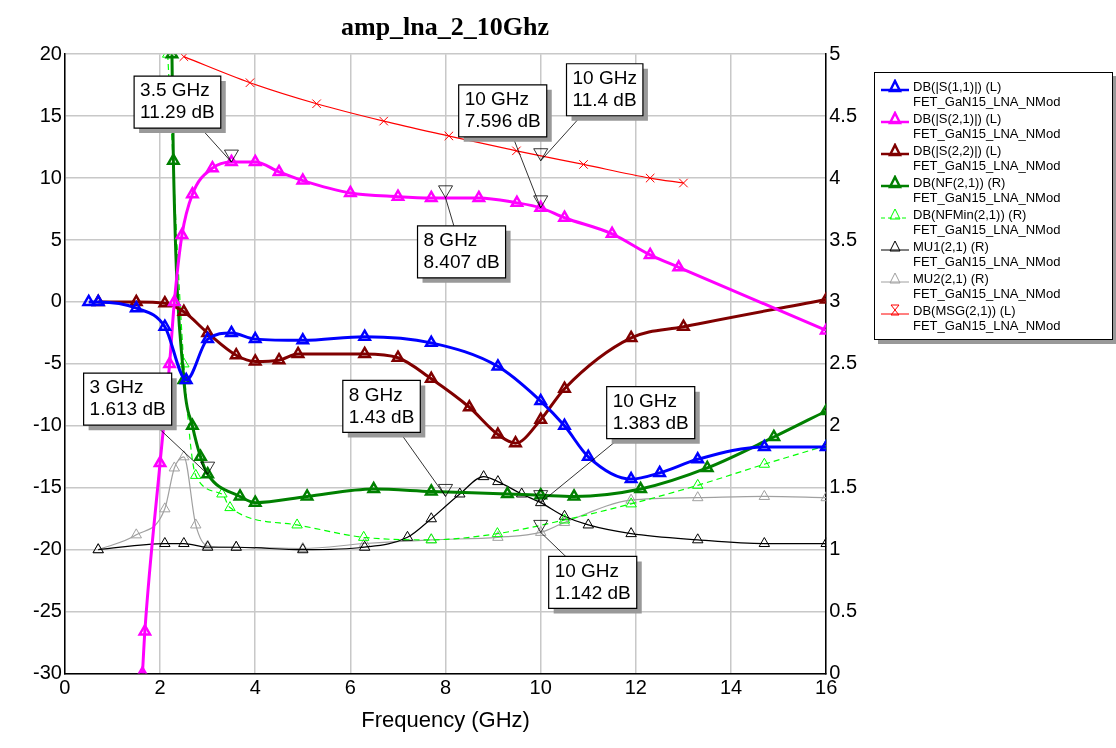  I want to click on y2-tick-label: 0.5, so click(843, 610).